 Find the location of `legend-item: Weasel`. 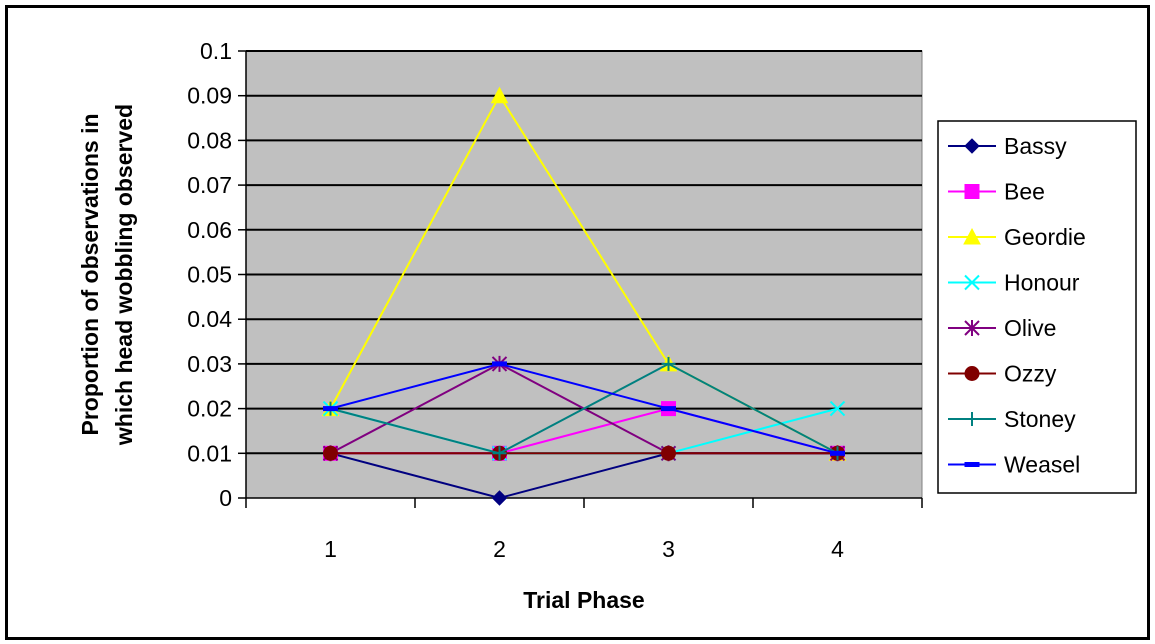

legend-item: Weasel is located at coordinates (1014, 465).